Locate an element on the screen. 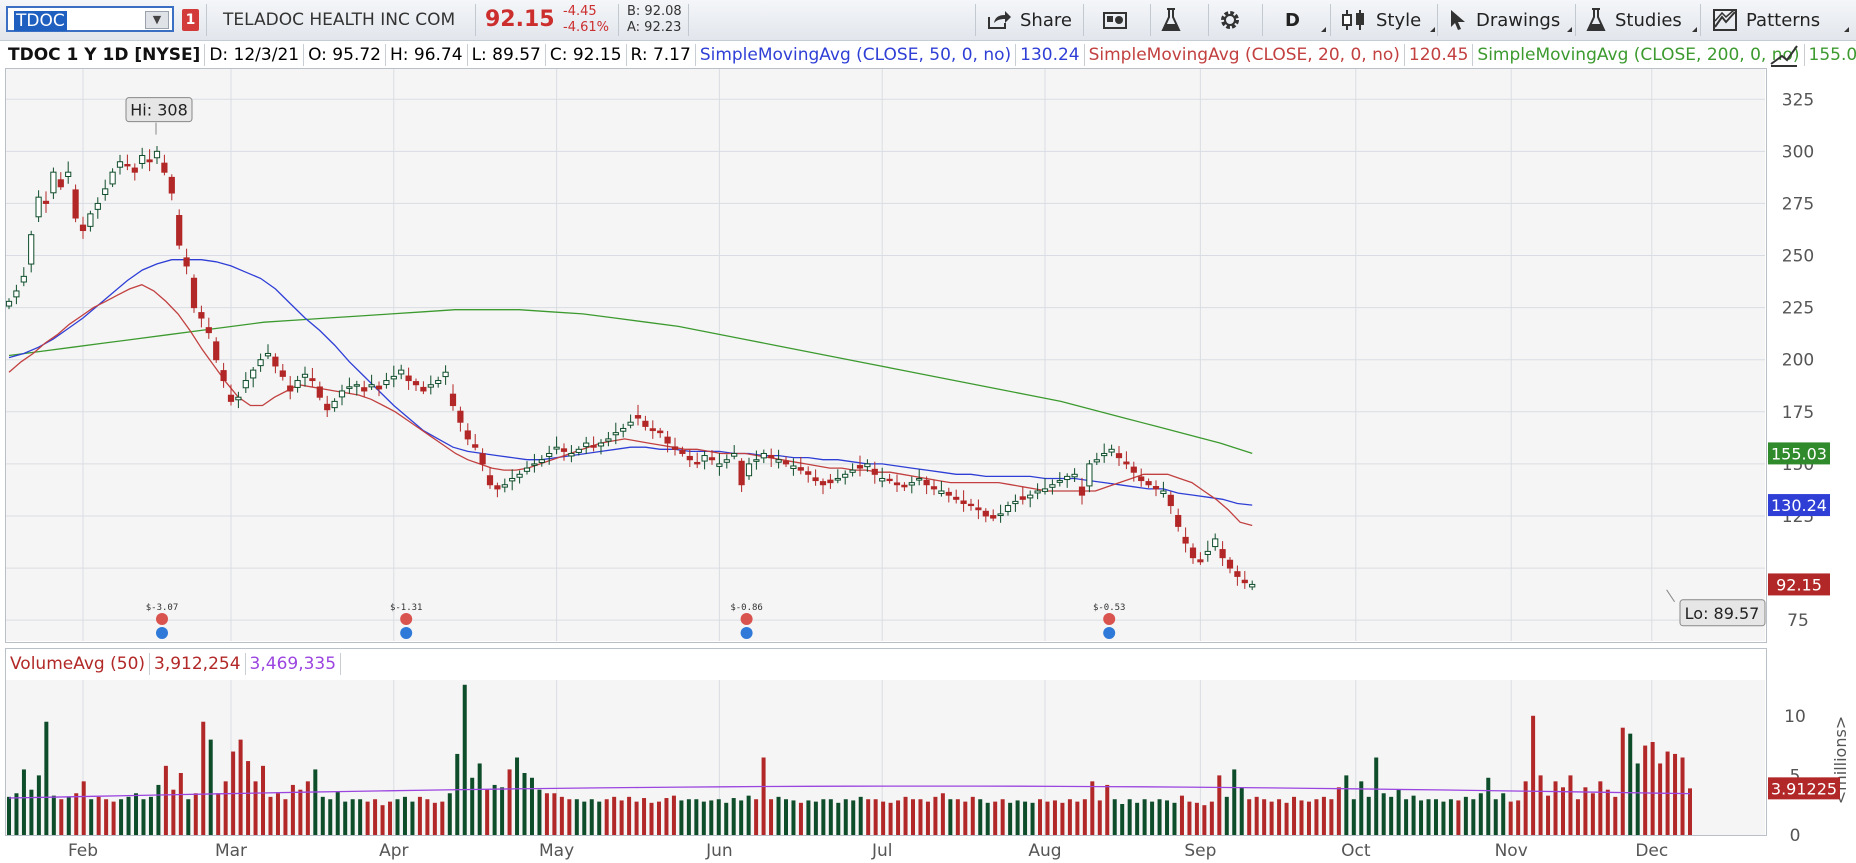 The height and width of the screenshot is (863, 1856). symbol-dropdown-icon: ▼ is located at coordinates (157, 20).